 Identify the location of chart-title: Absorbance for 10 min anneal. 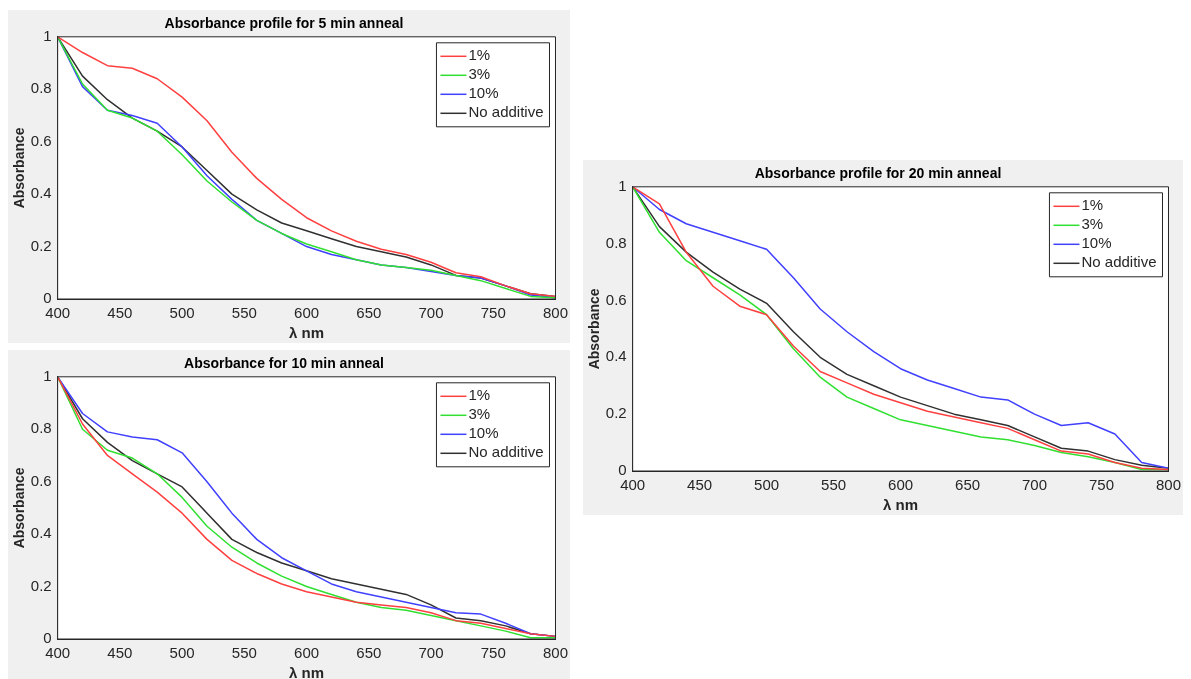
(284, 363).